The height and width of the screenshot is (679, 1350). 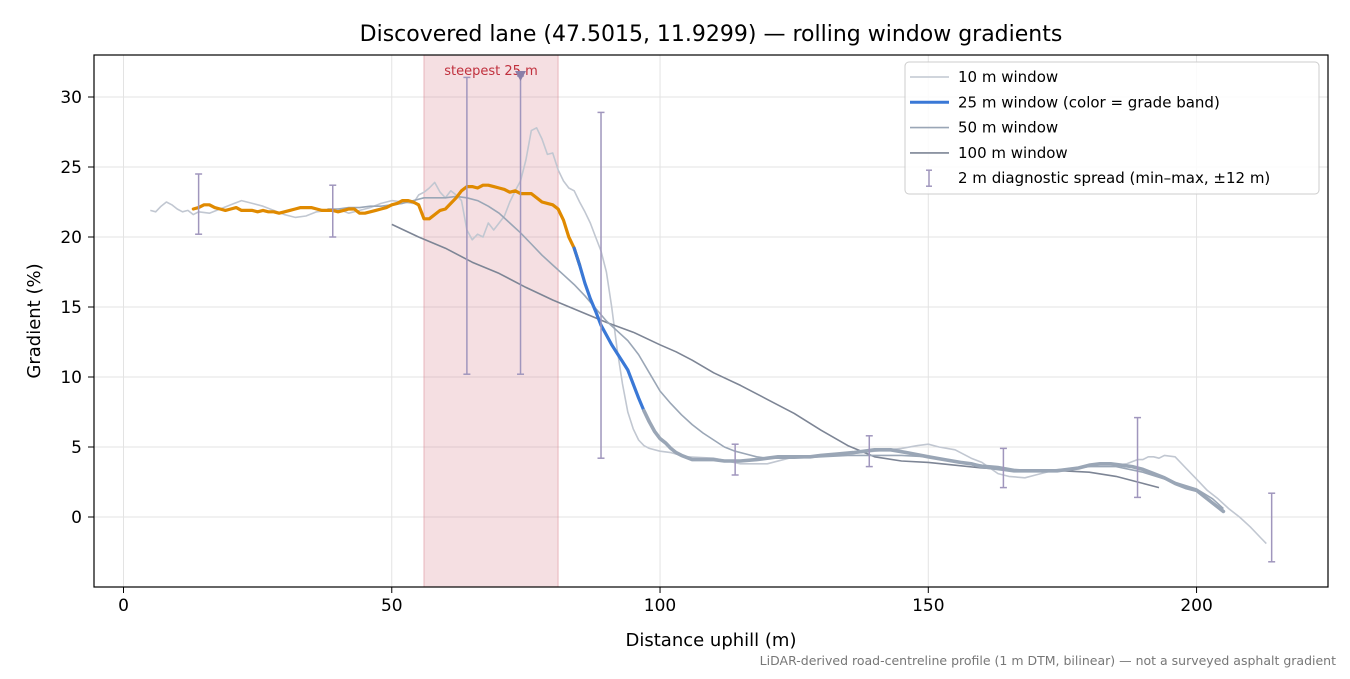 What do you see at coordinates (934, 461) in the screenshot?
I see `series-25m-segment-low` at bounding box center [934, 461].